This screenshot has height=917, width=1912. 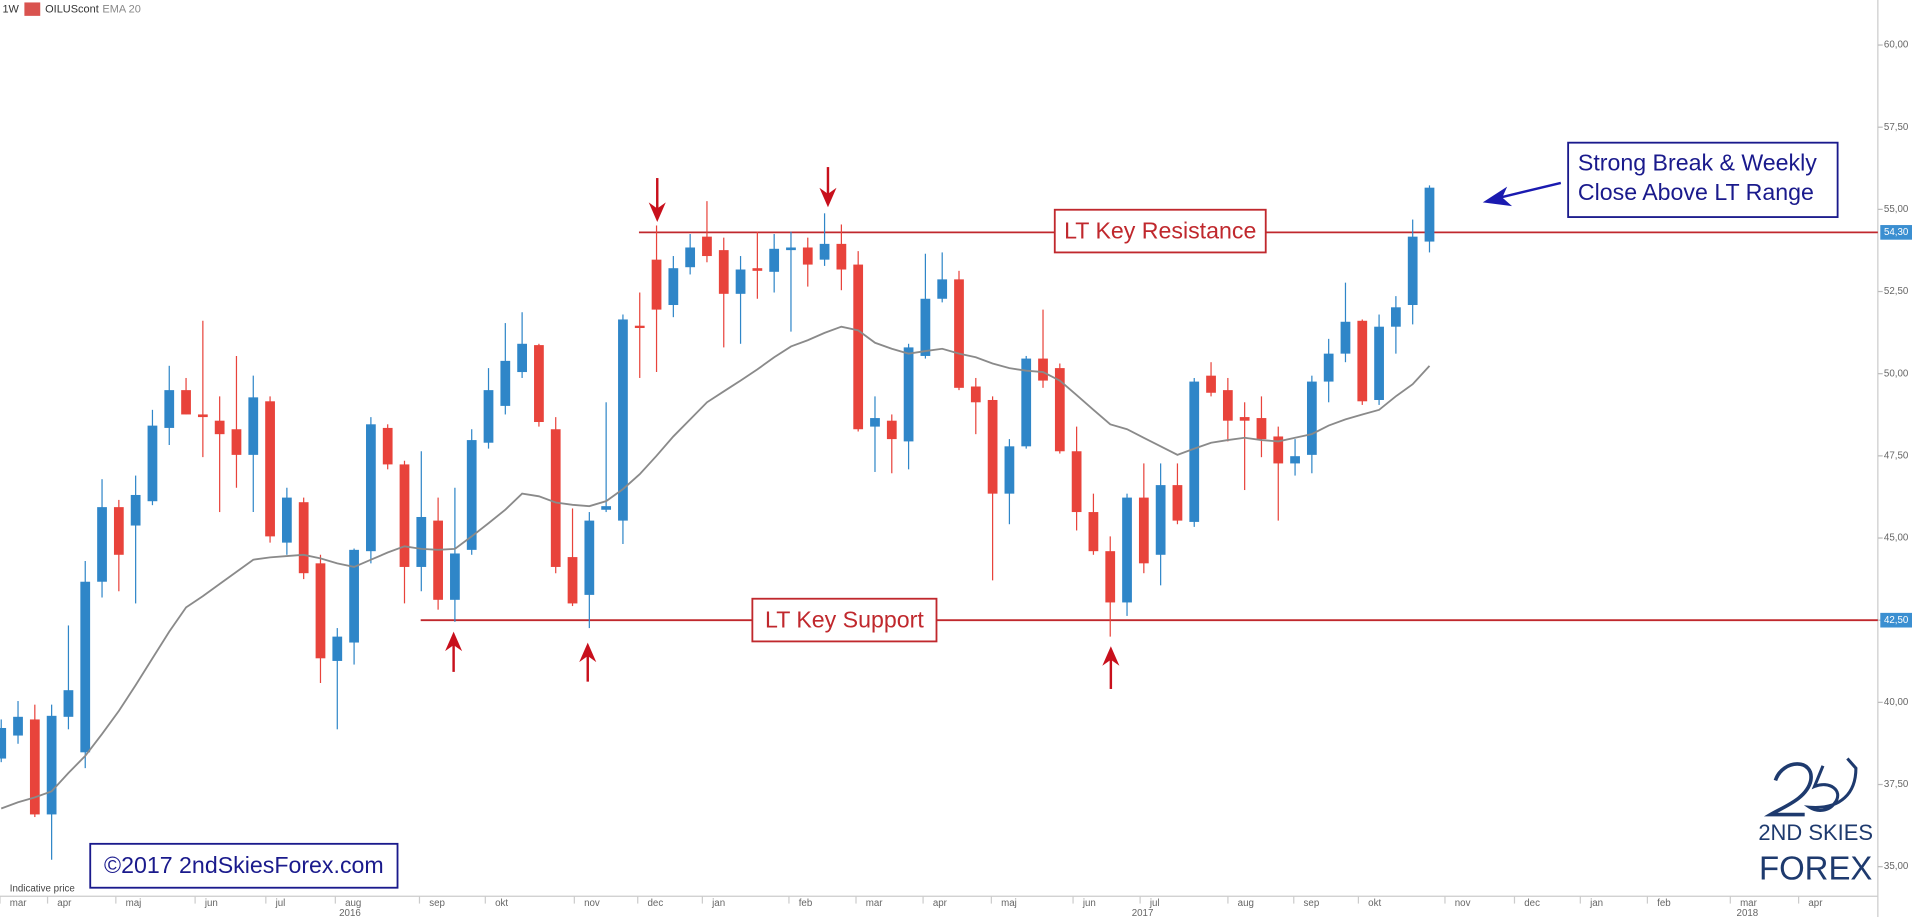 What do you see at coordinates (1896, 538) in the screenshot?
I see `y-tick-label: 45,00` at bounding box center [1896, 538].